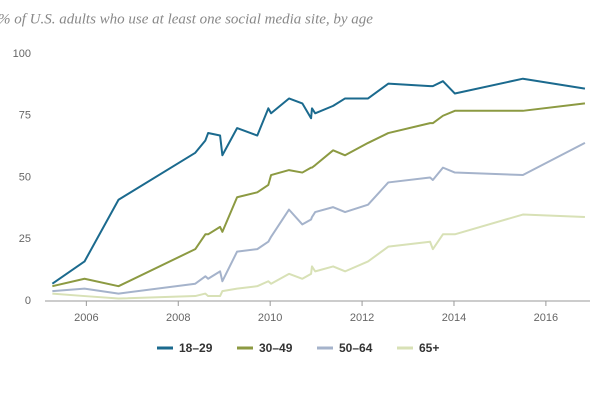 The image size is (600, 400). What do you see at coordinates (178, 318) in the screenshot?
I see `x-tick-label: 2008` at bounding box center [178, 318].